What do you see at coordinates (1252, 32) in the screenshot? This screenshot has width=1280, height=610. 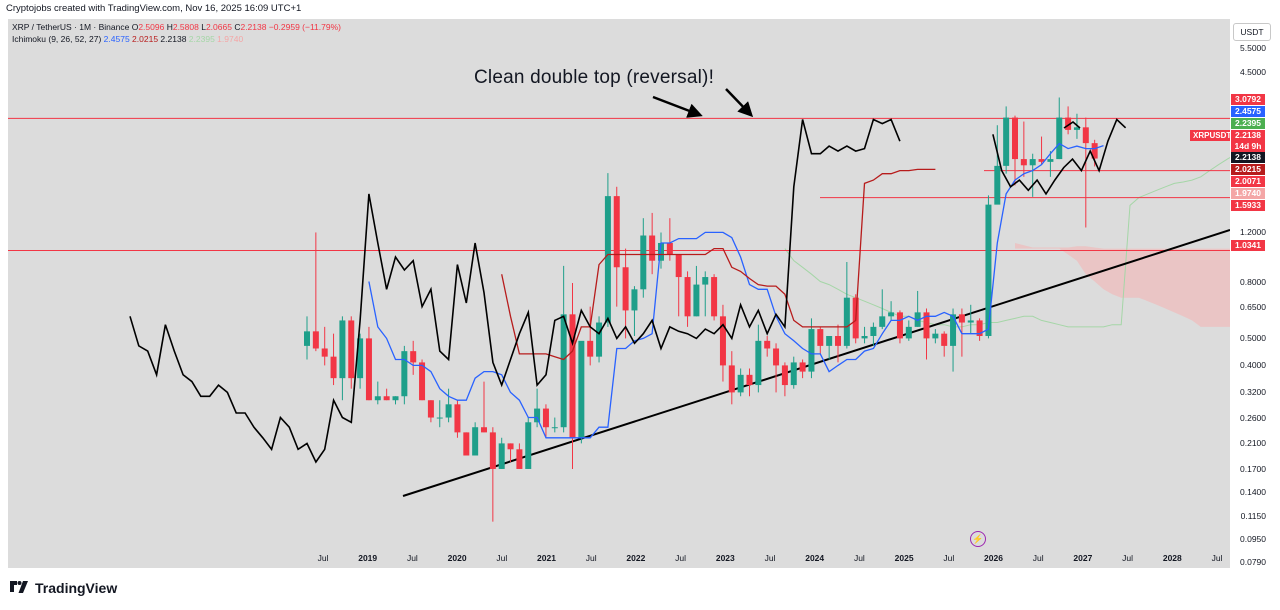 I see `currency-button: USDT` at bounding box center [1252, 32].